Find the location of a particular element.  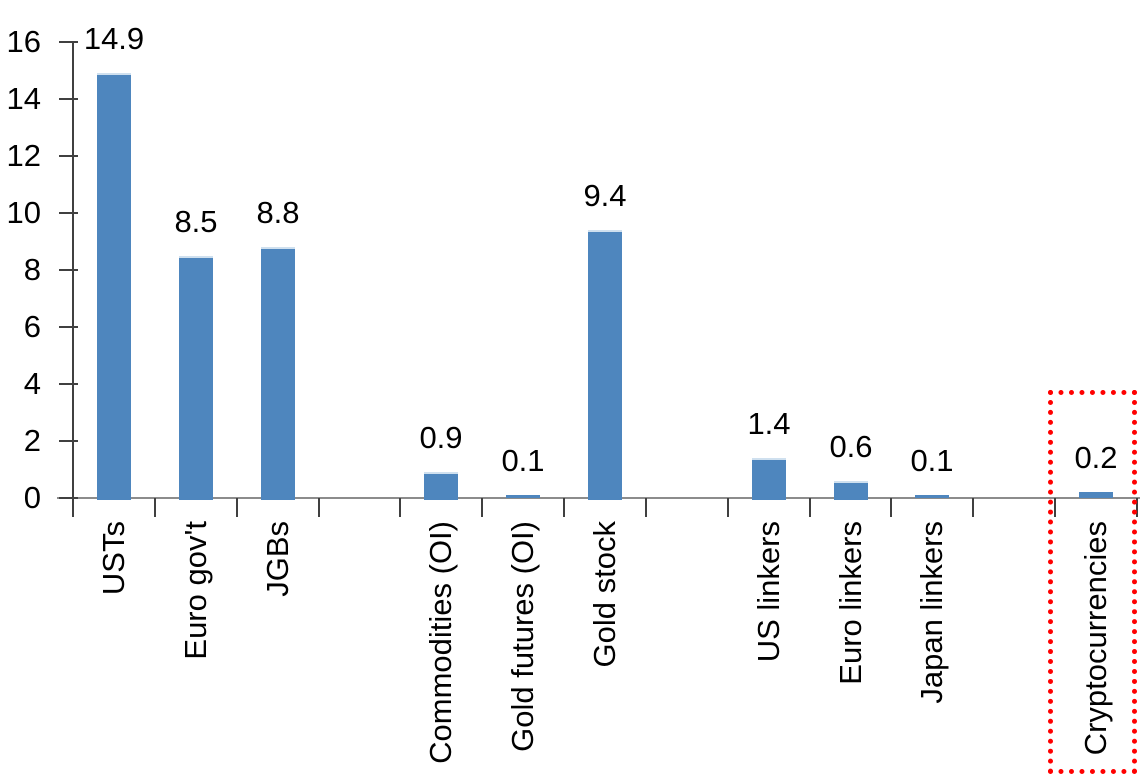

y-axis-tick-label: 8 is located at coordinates (32, 269).